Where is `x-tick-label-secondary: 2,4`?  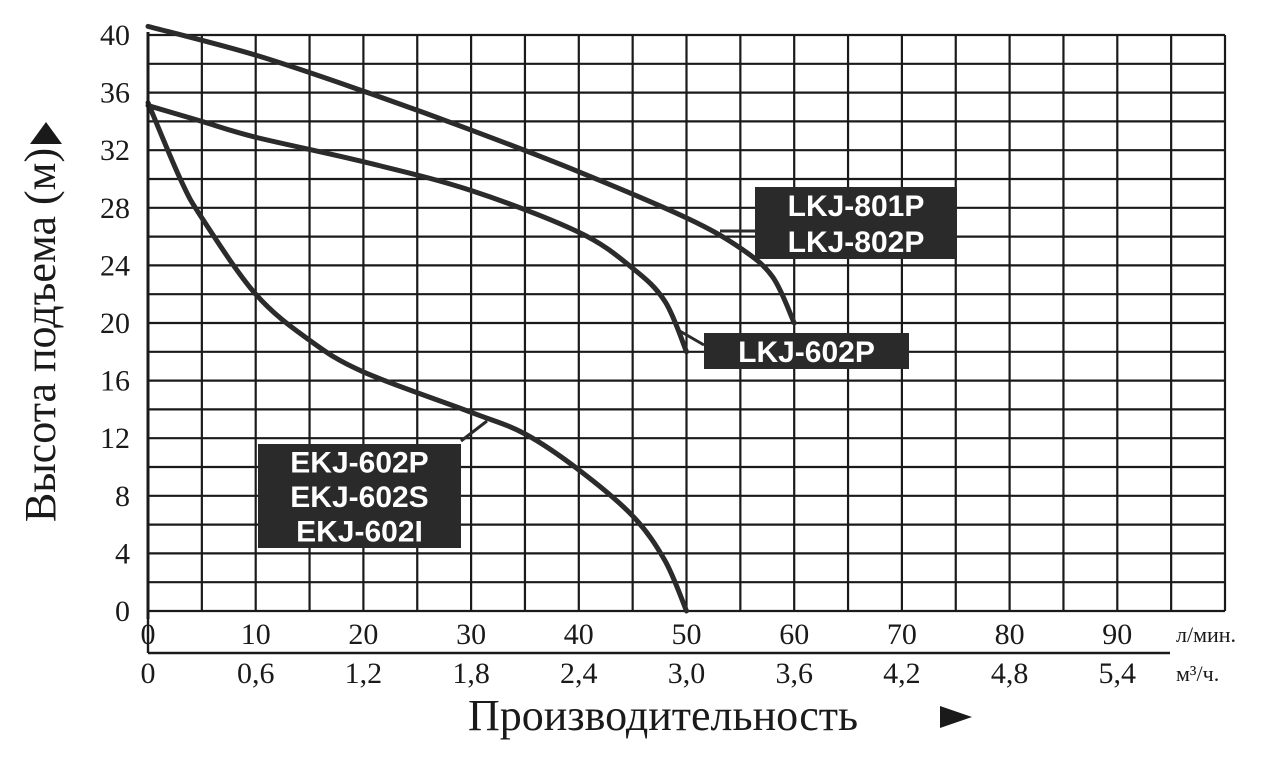 x-tick-label-secondary: 2,4 is located at coordinates (579, 673).